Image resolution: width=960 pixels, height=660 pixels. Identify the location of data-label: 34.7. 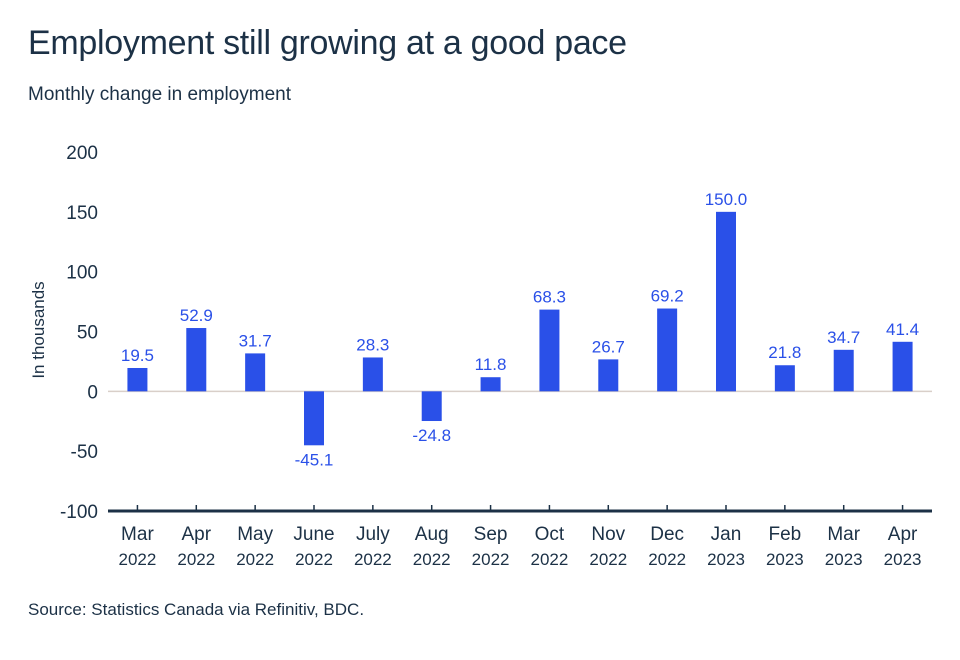
(843, 337).